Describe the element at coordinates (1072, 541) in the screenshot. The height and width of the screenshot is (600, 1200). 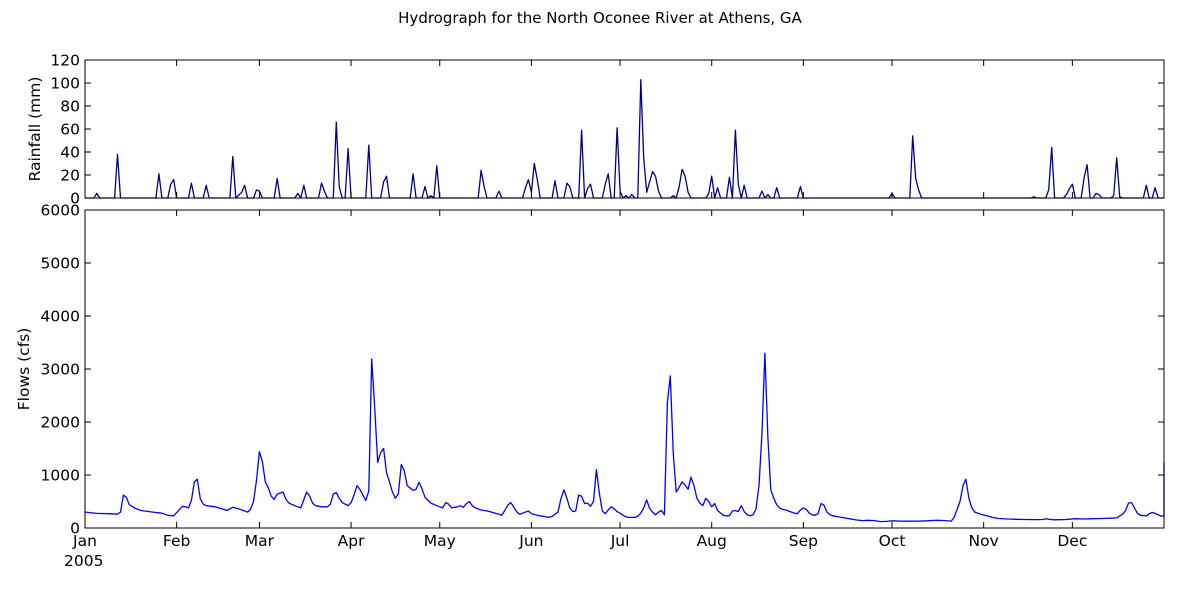
I see `x-tick-label-dec: Dec` at that location.